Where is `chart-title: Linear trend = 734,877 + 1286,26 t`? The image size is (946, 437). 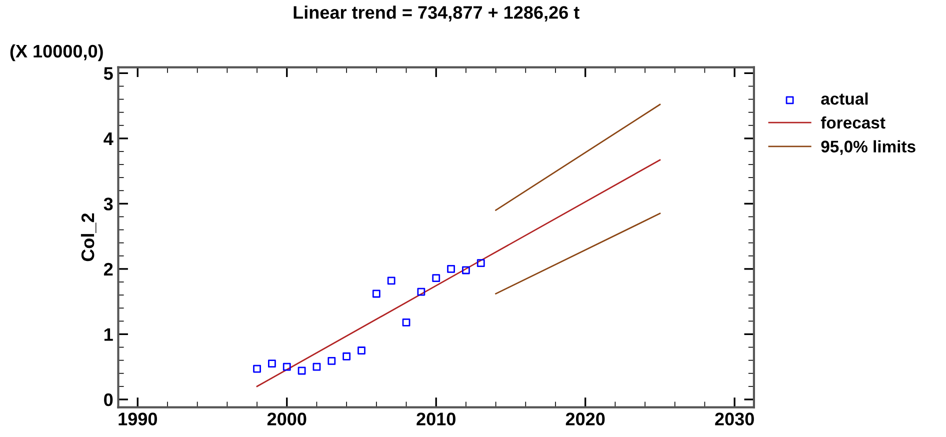
chart-title: Linear trend = 734,877 + 1286,26 t is located at coordinates (437, 14).